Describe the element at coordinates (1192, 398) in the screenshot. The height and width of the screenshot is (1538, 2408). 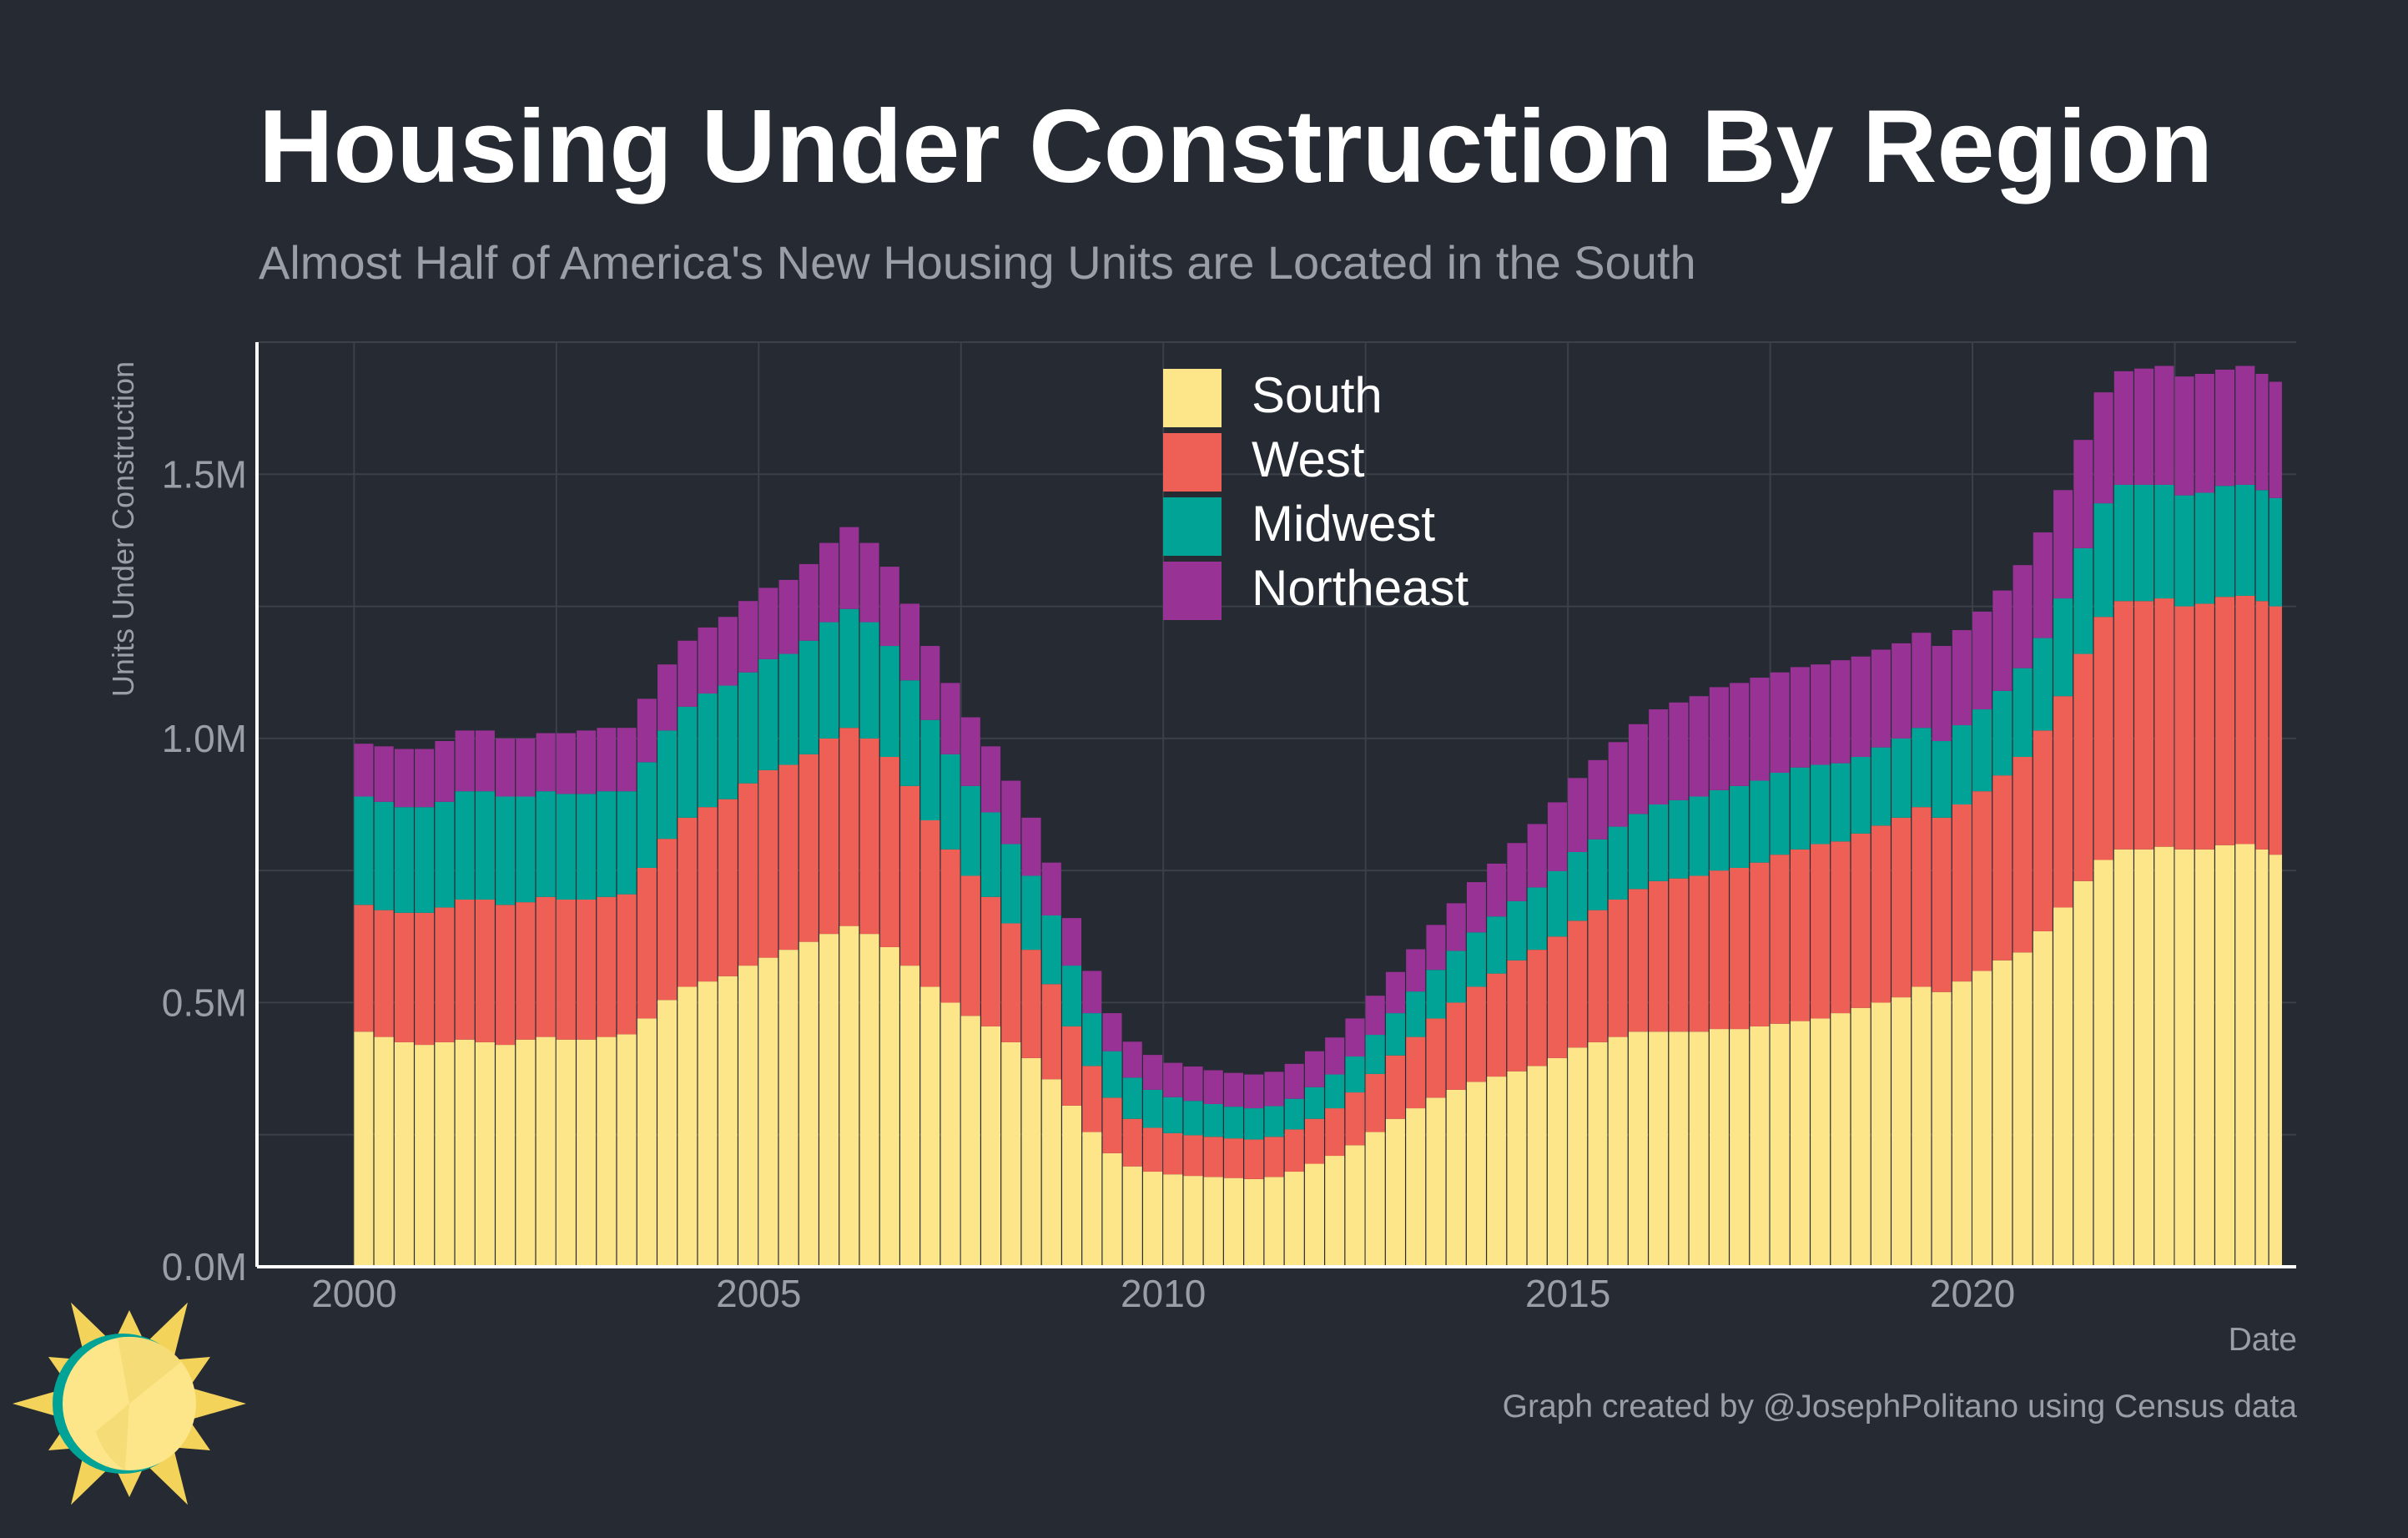
I see `legend-swatch-south` at that location.